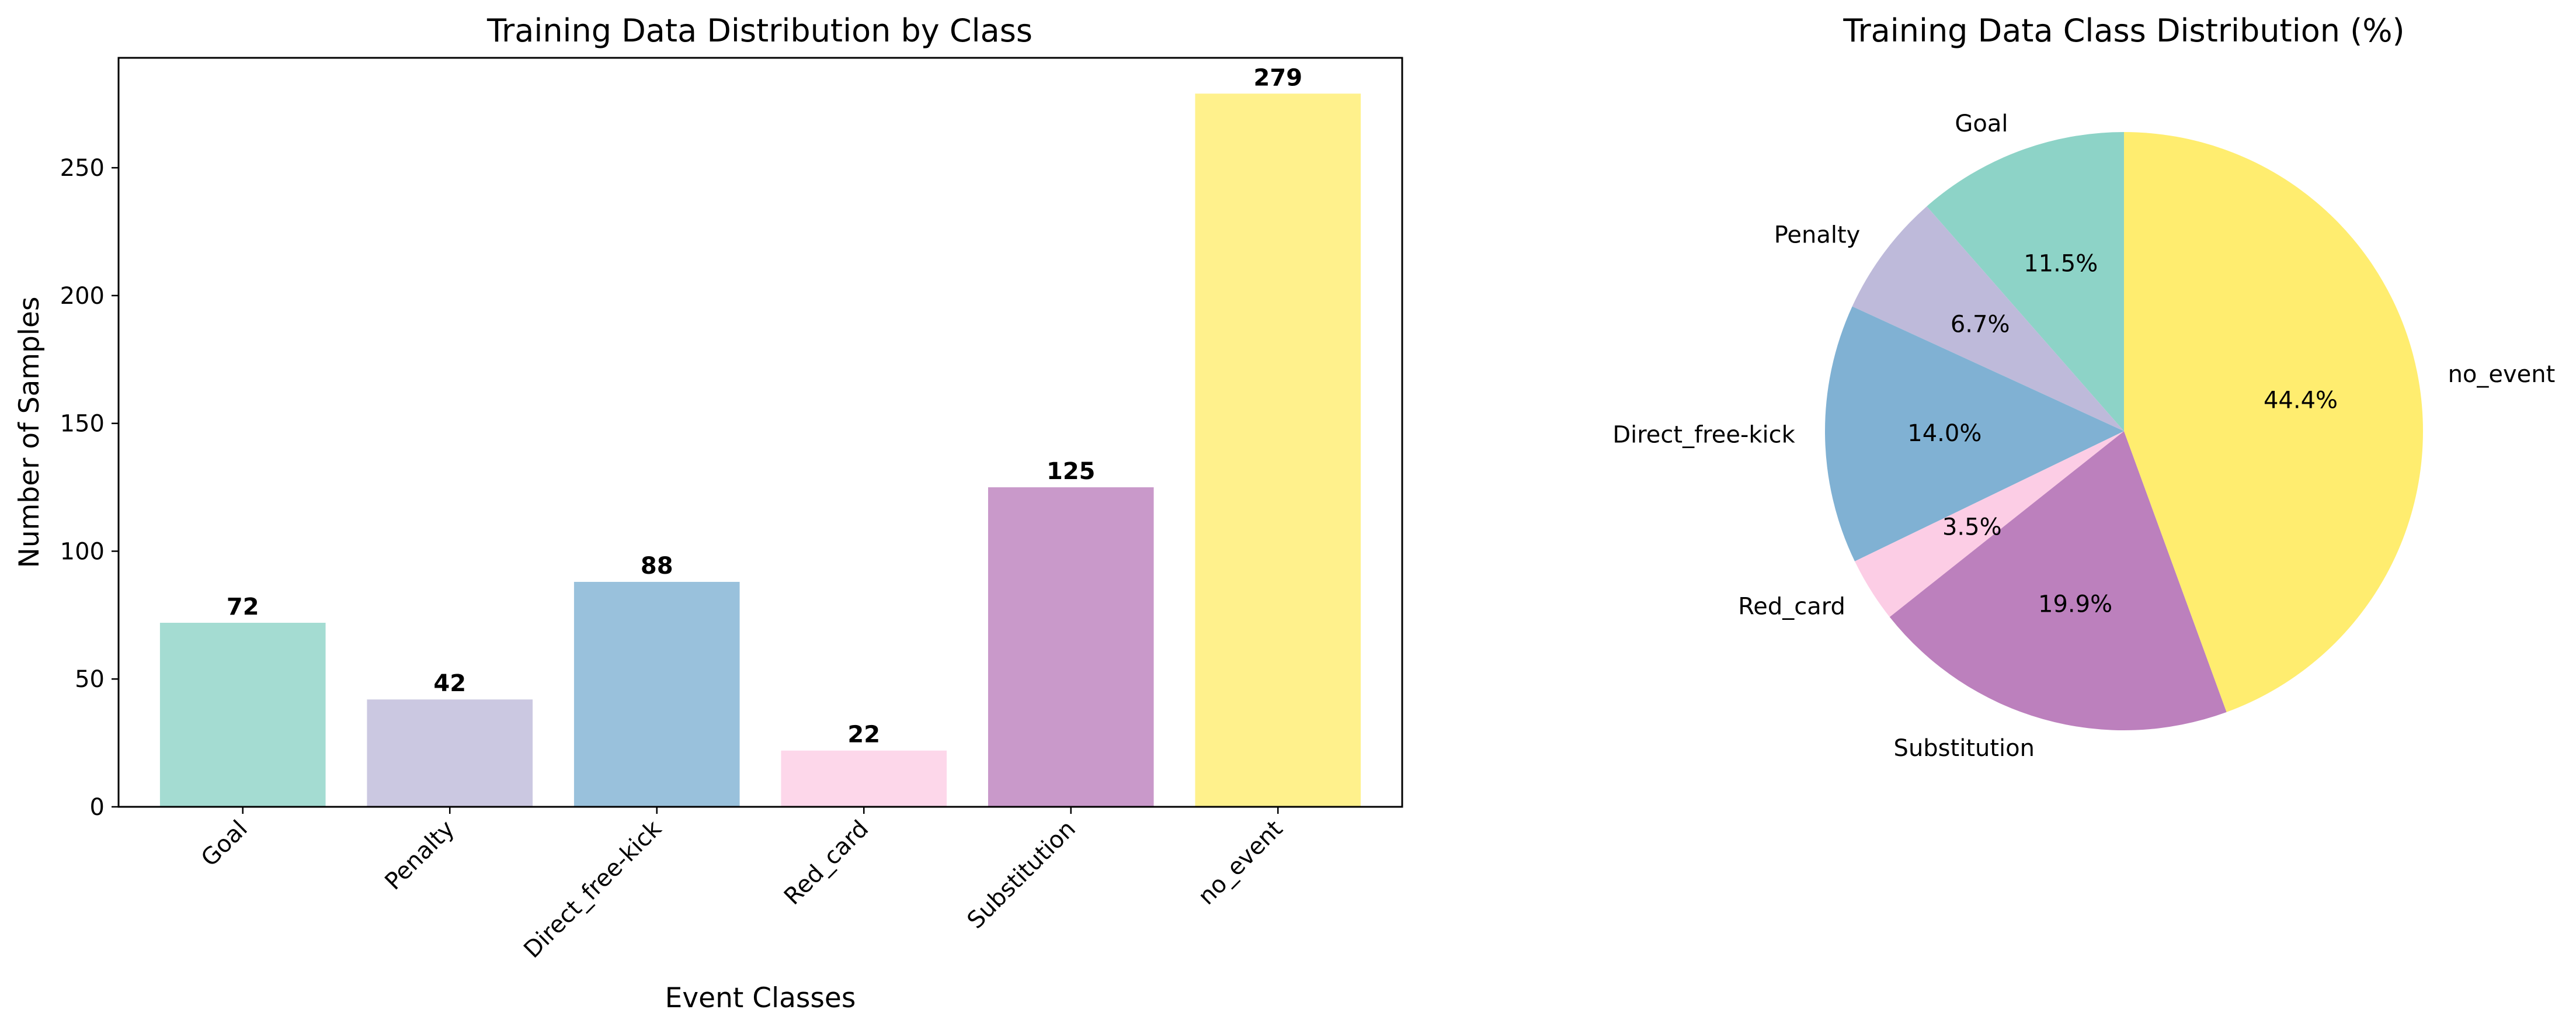  What do you see at coordinates (657, 566) in the screenshot?
I see `data-label-direct-free-kick: 88` at bounding box center [657, 566].